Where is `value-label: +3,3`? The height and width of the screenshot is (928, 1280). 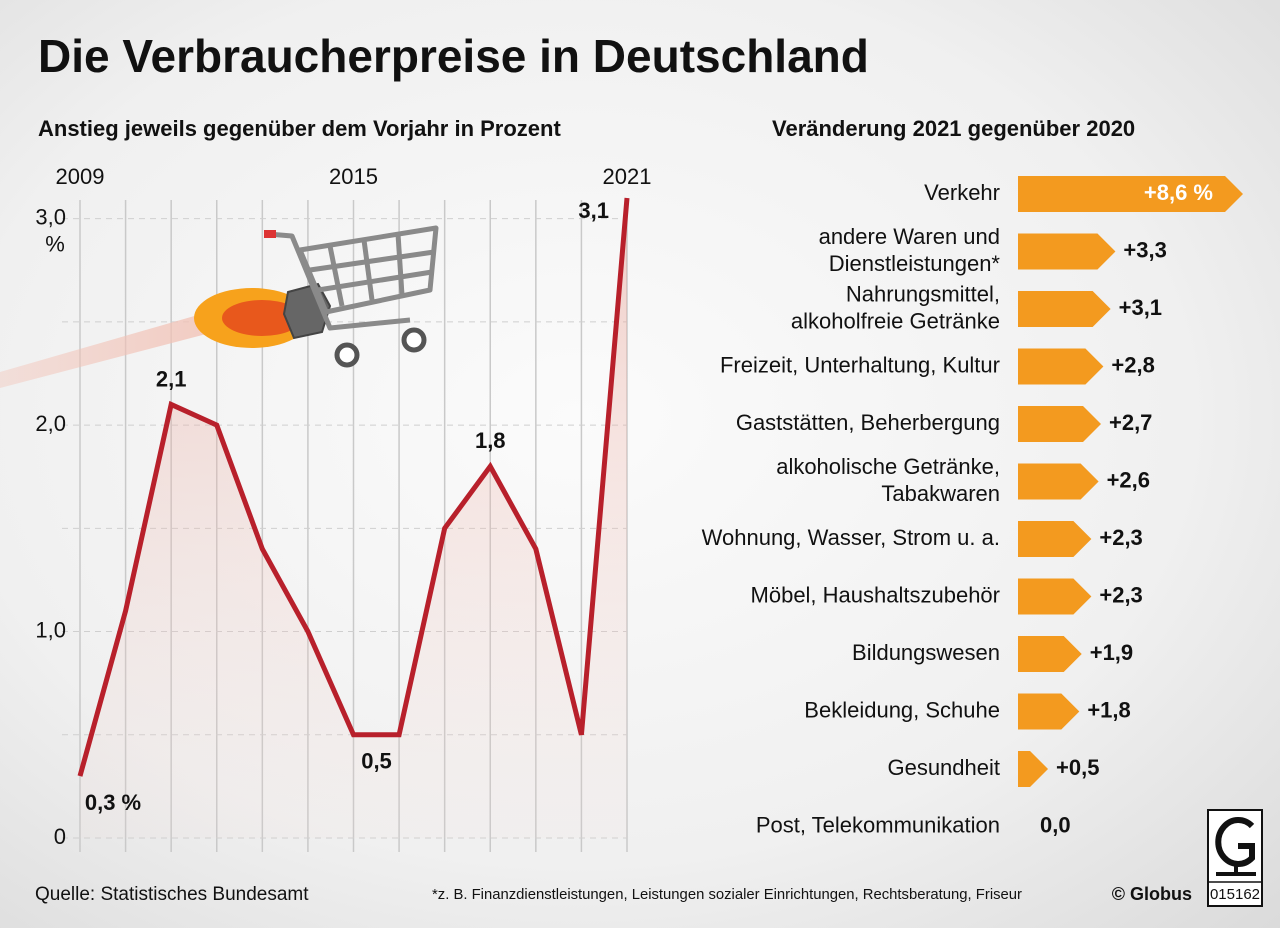 value-label: +3,3 is located at coordinates (1144, 249).